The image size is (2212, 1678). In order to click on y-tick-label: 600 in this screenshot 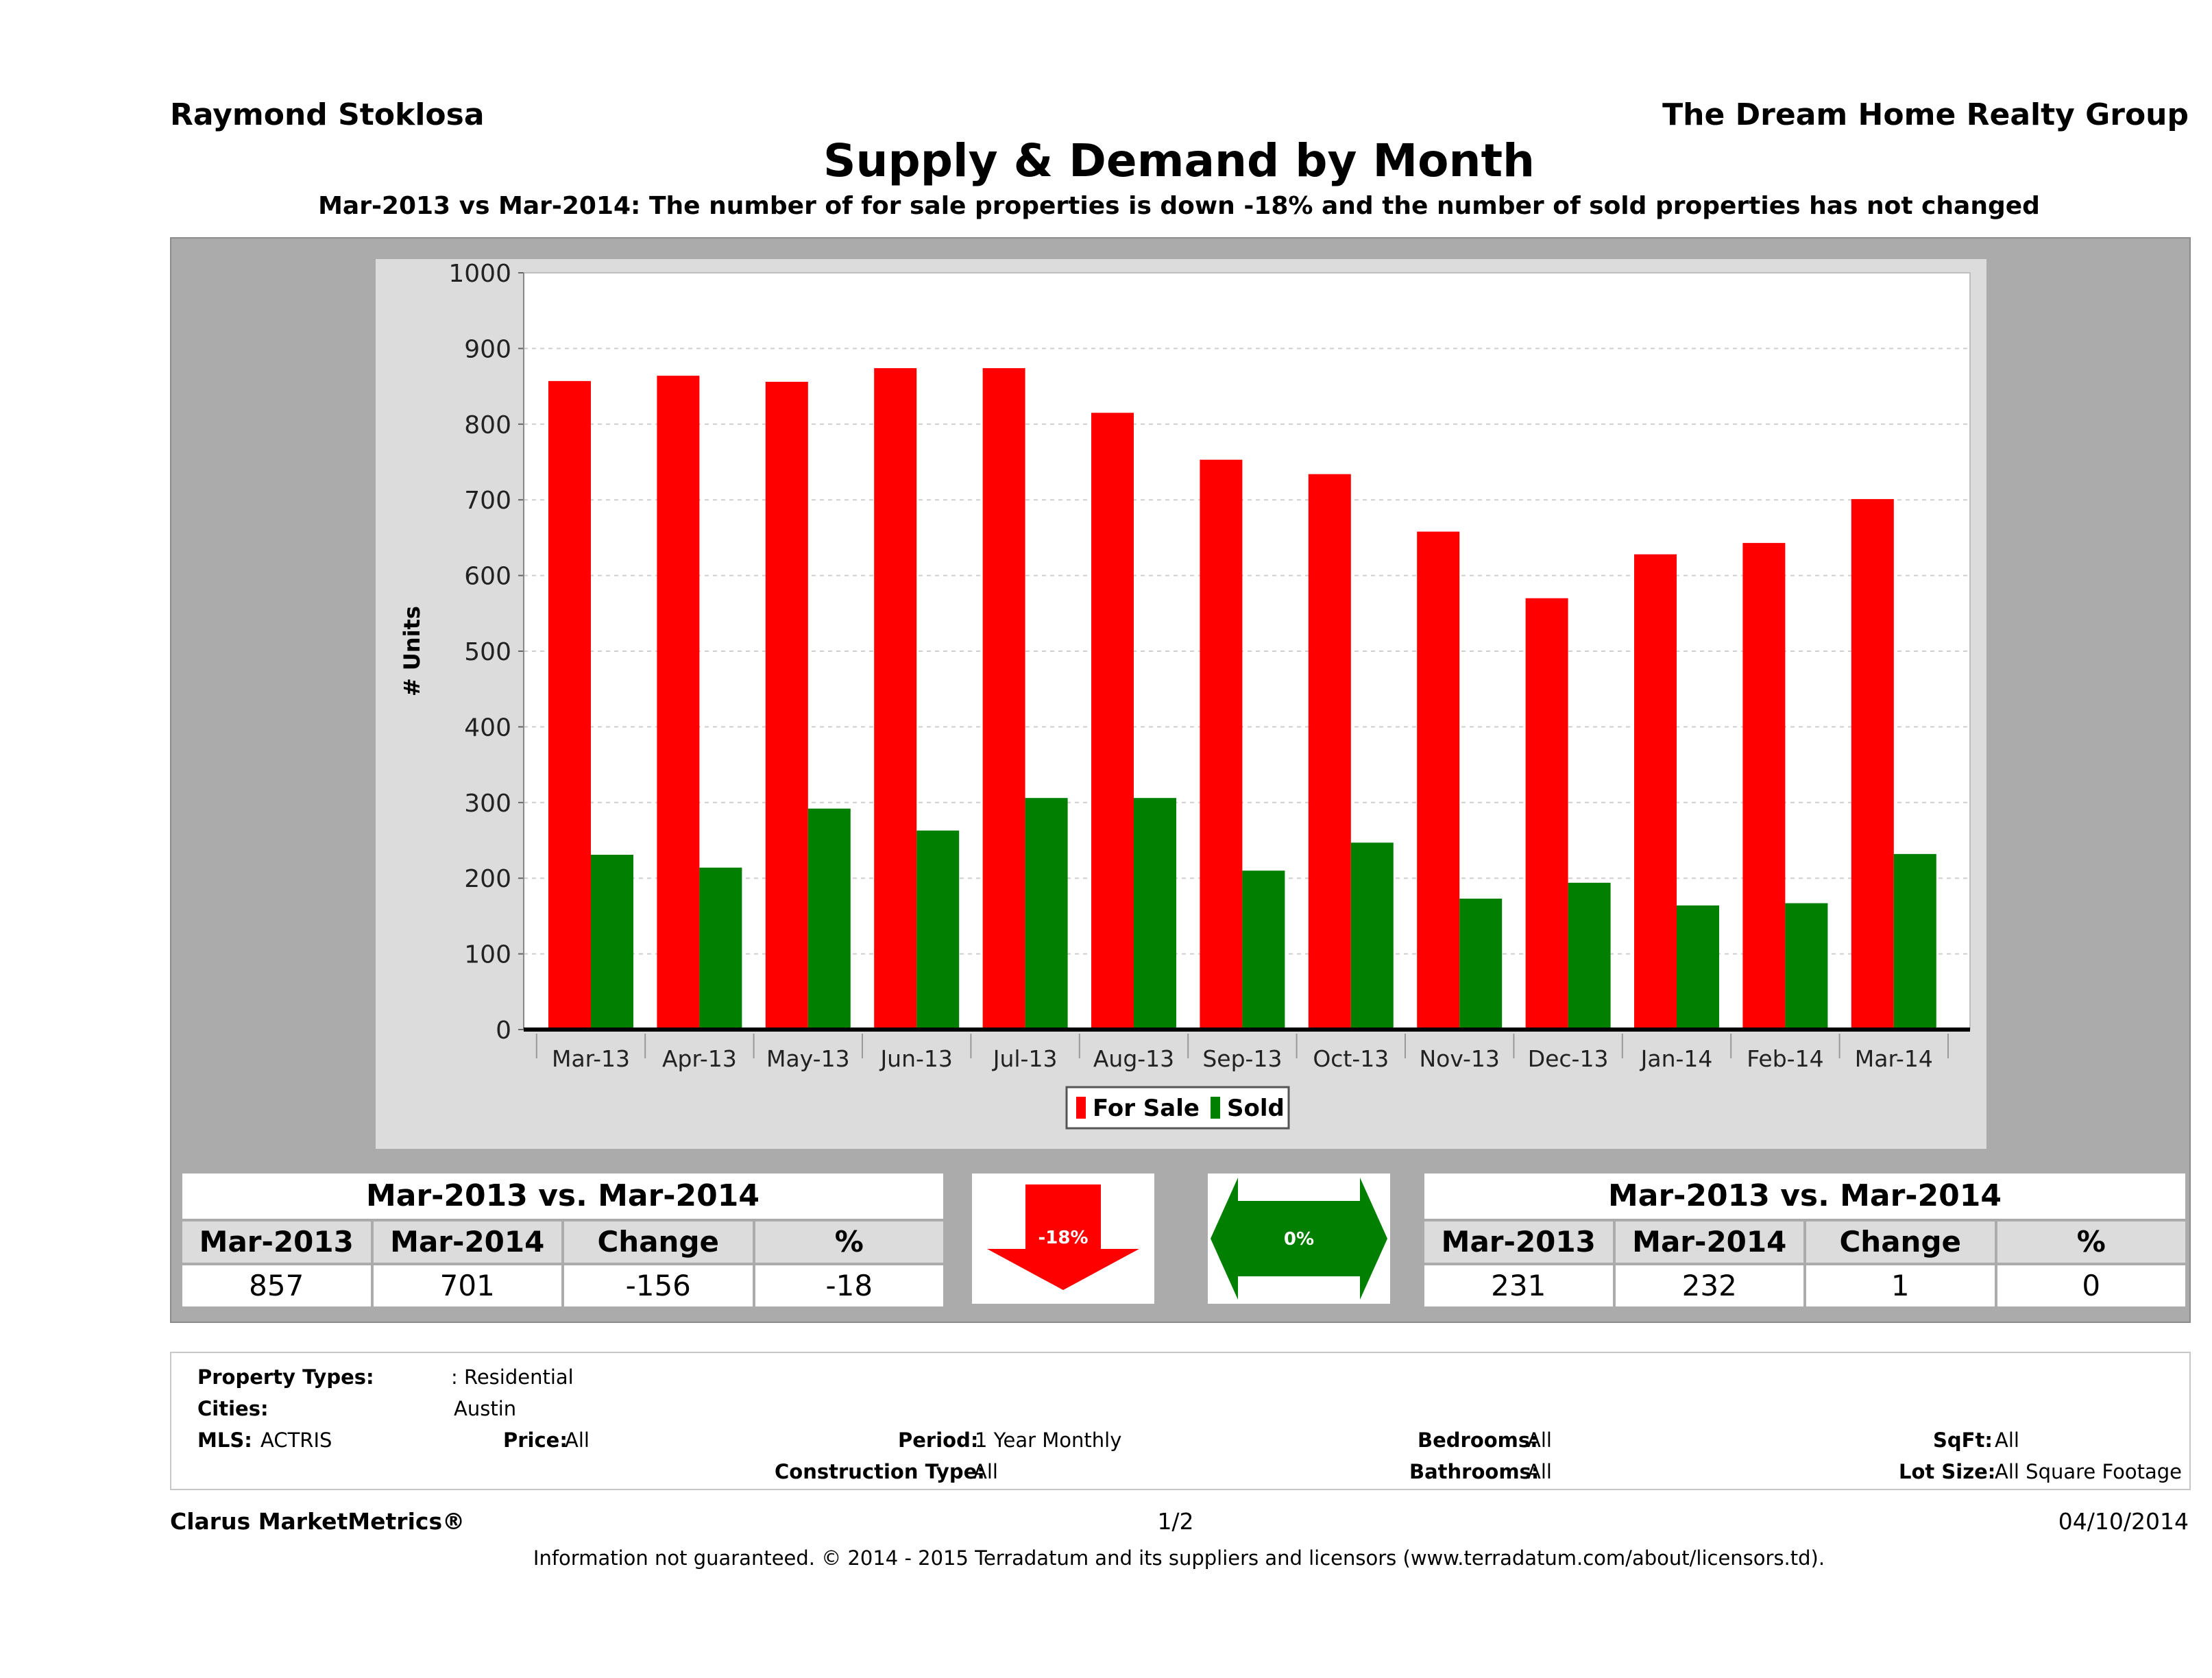, I will do `click(487, 577)`.